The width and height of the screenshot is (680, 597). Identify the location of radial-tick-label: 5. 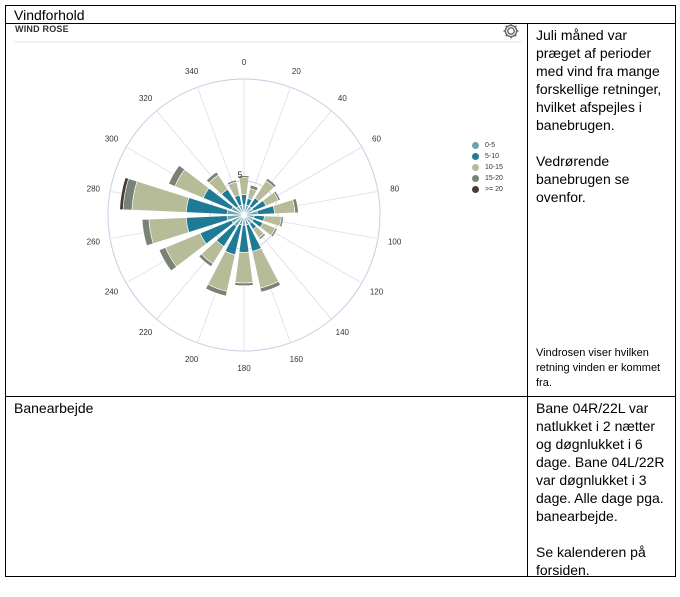
(239, 175).